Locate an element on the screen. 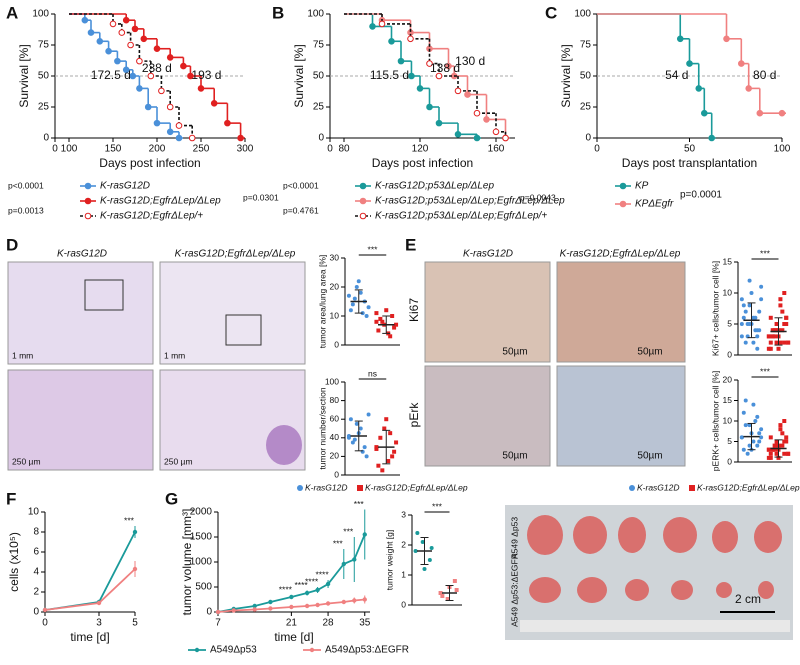  panel-label: B is located at coordinates (278, 12).